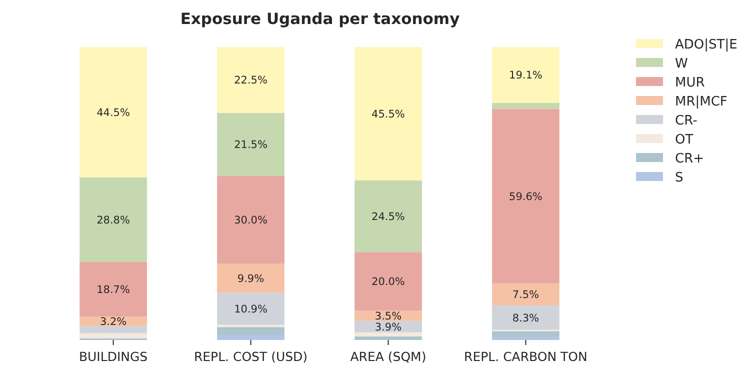  What do you see at coordinates (526, 356) in the screenshot?
I see `x-tick-label: REPL. CARBON TON` at bounding box center [526, 356].